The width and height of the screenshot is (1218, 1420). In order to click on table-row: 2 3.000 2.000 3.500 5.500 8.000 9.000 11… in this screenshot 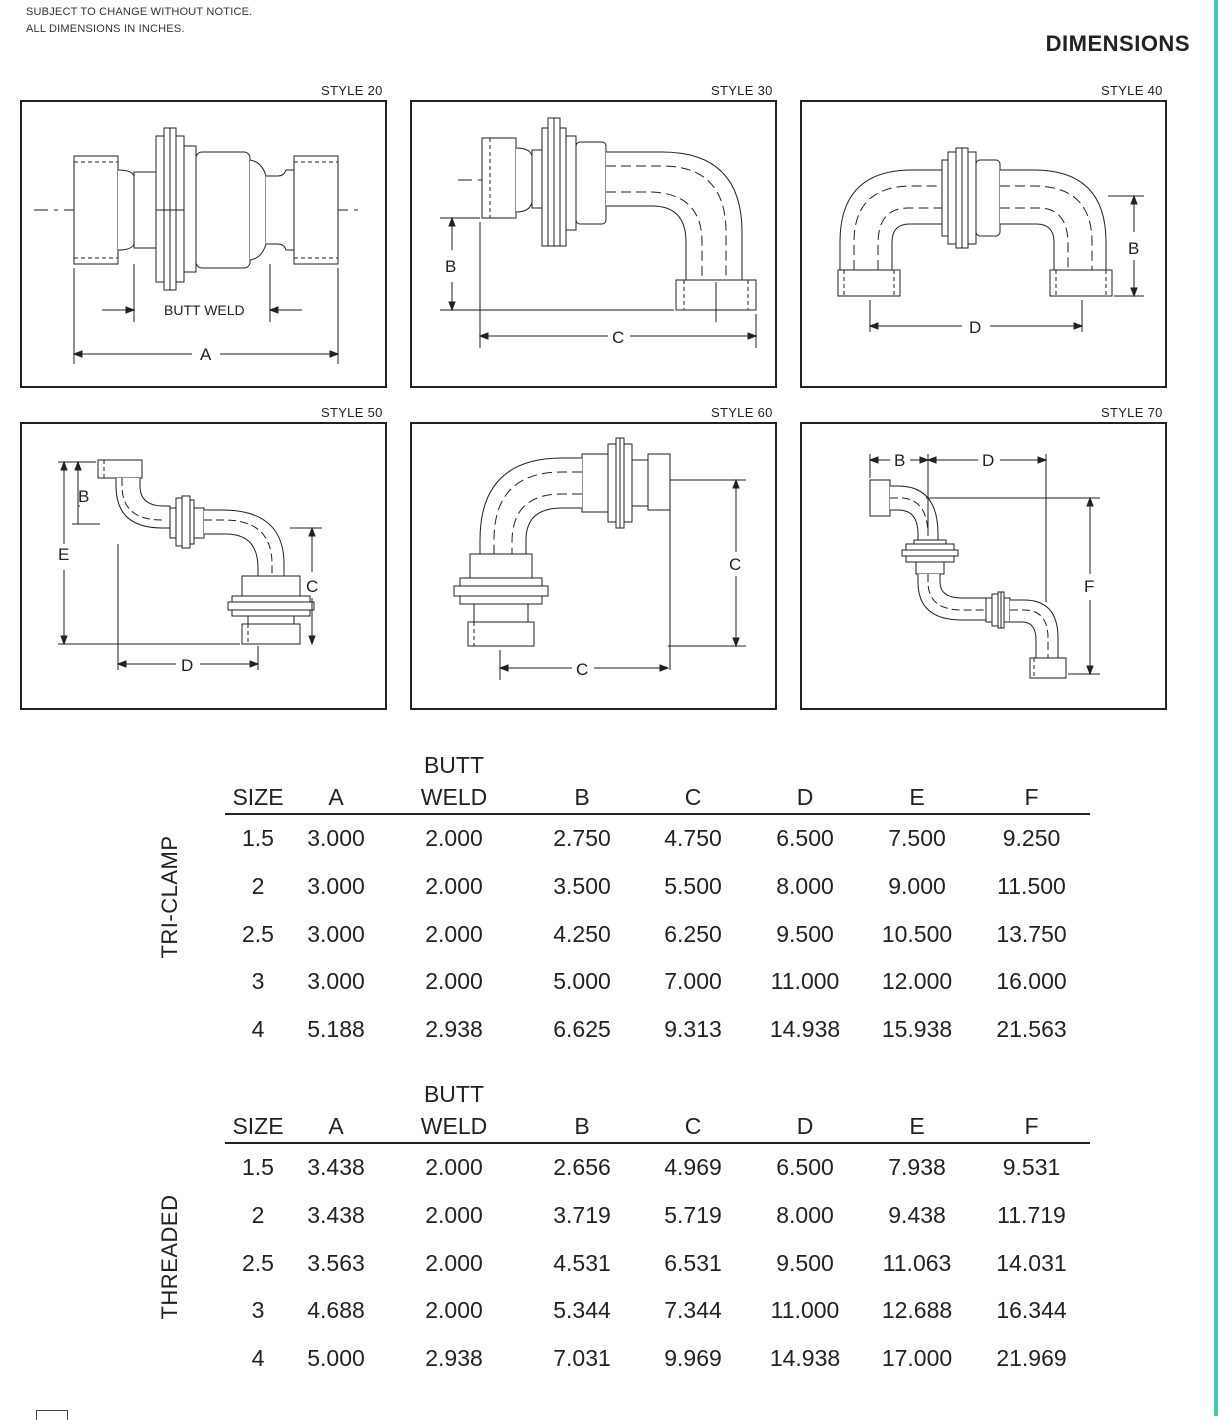, I will do `click(657, 887)`.